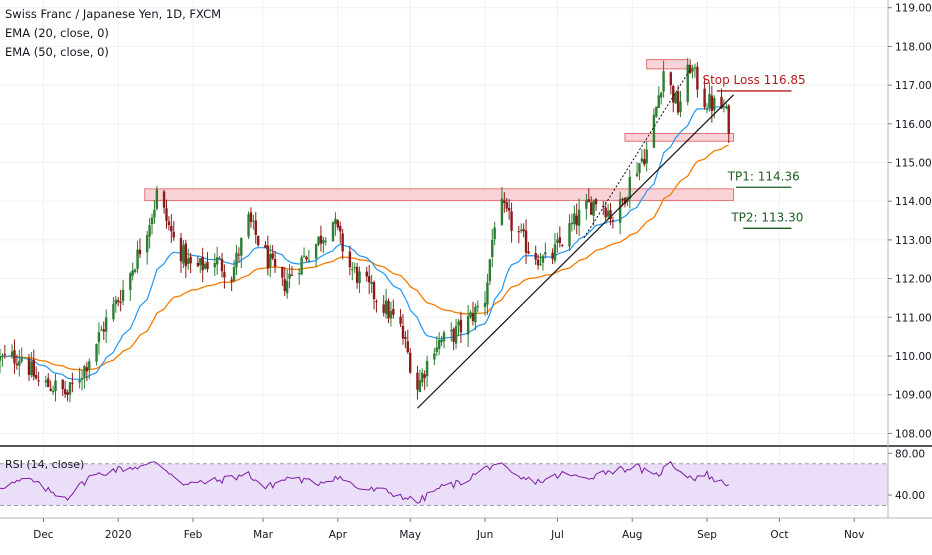 The width and height of the screenshot is (932, 555). Describe the element at coordinates (913, 357) in the screenshot. I see `price-tick-label: 110.000` at that location.